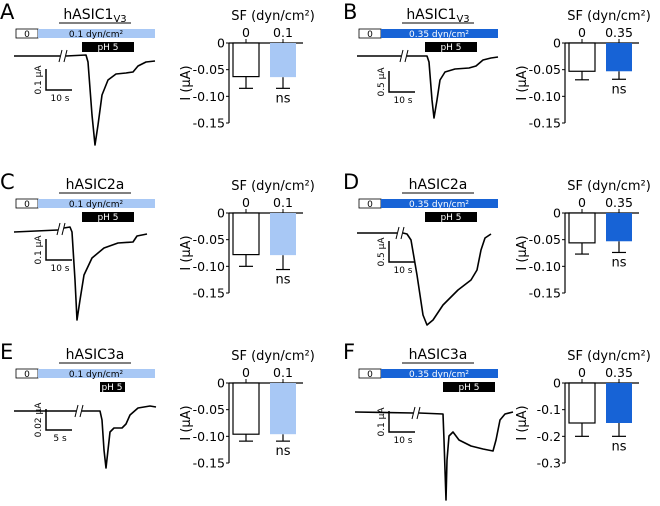 This screenshot has width=660, height=506. Describe the element at coordinates (96, 205) in the screenshot. I see `sf-label: 0.1 dyn/cm²` at that location.